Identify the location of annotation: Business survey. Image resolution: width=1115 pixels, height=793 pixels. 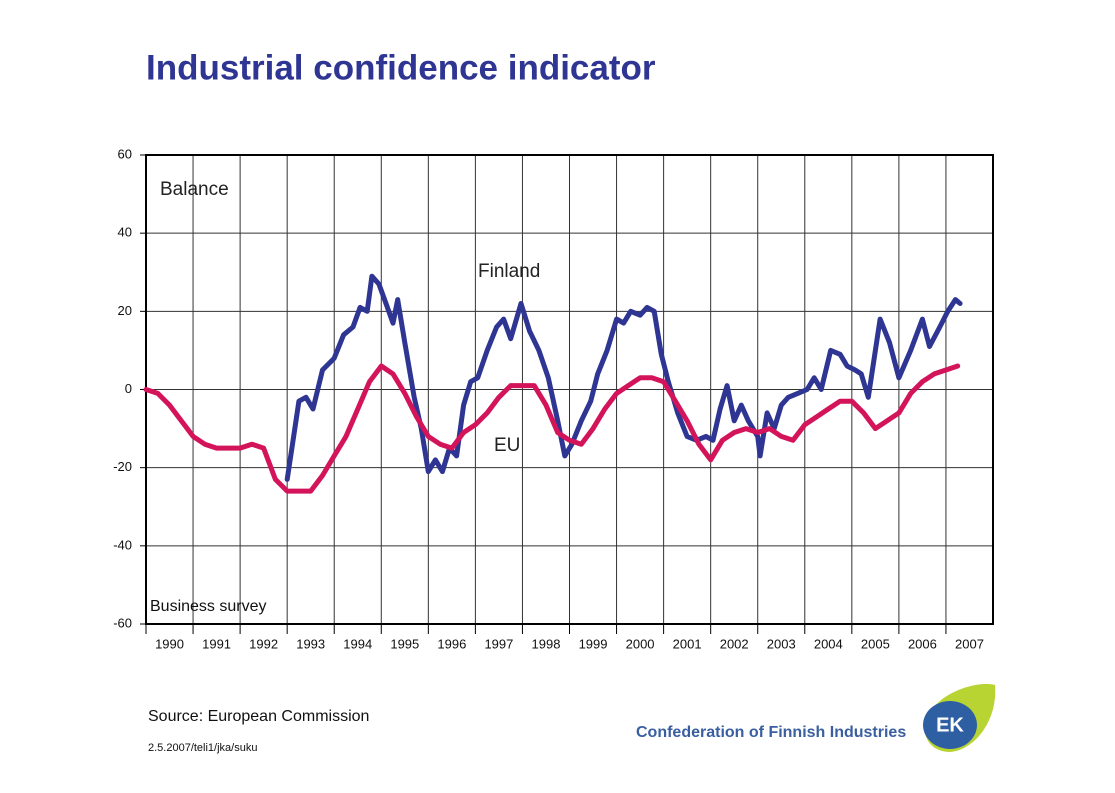
(208, 606).